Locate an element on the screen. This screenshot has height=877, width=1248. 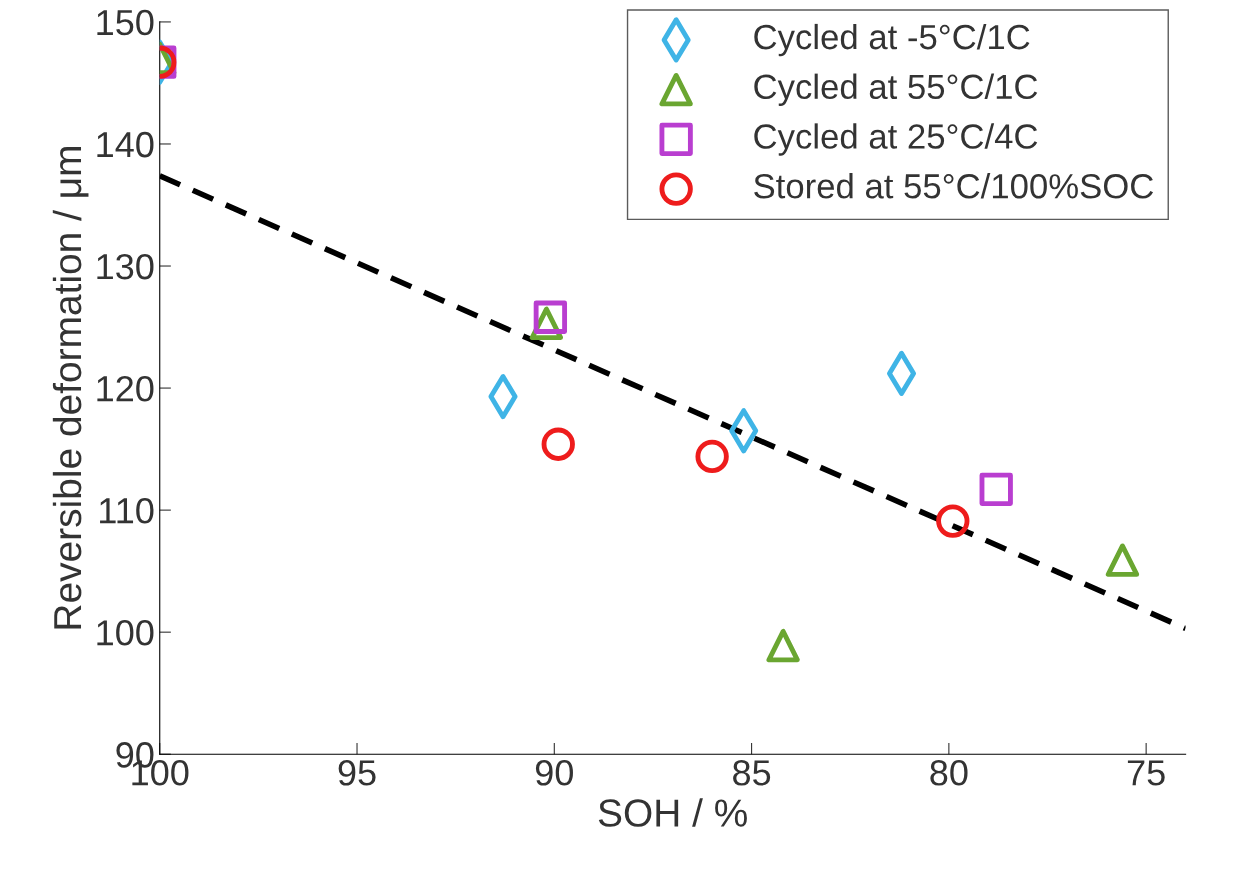
y-tick-label: 110 is located at coordinates (127, 510).